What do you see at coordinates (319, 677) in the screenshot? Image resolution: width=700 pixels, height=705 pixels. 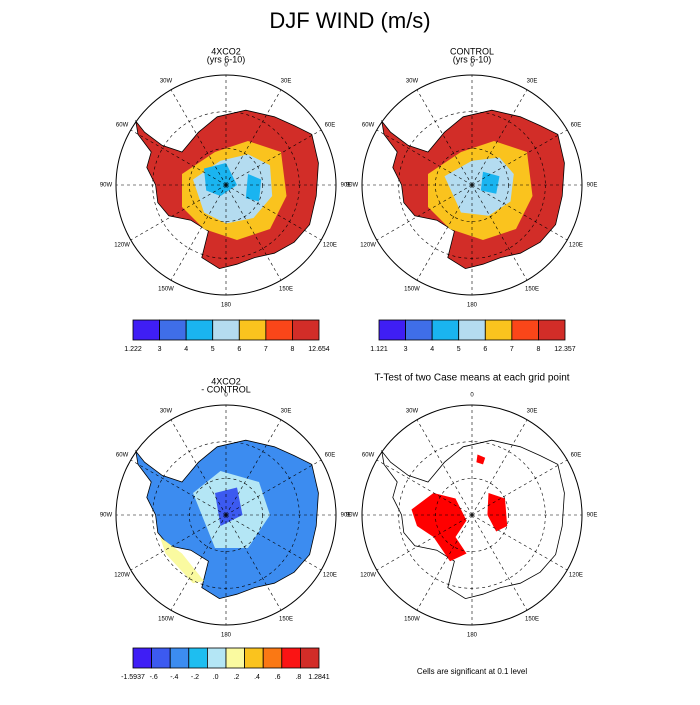 I see `colorbar-label: 1.2841` at bounding box center [319, 677].